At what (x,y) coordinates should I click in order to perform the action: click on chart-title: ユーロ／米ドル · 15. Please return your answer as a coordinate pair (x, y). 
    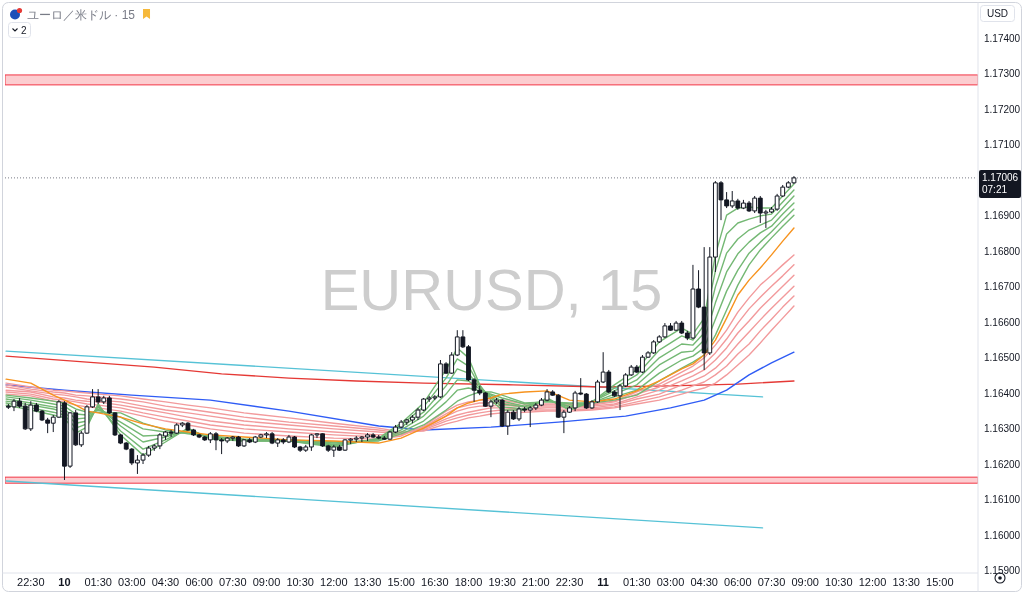
    Looking at the image, I should click on (81, 15).